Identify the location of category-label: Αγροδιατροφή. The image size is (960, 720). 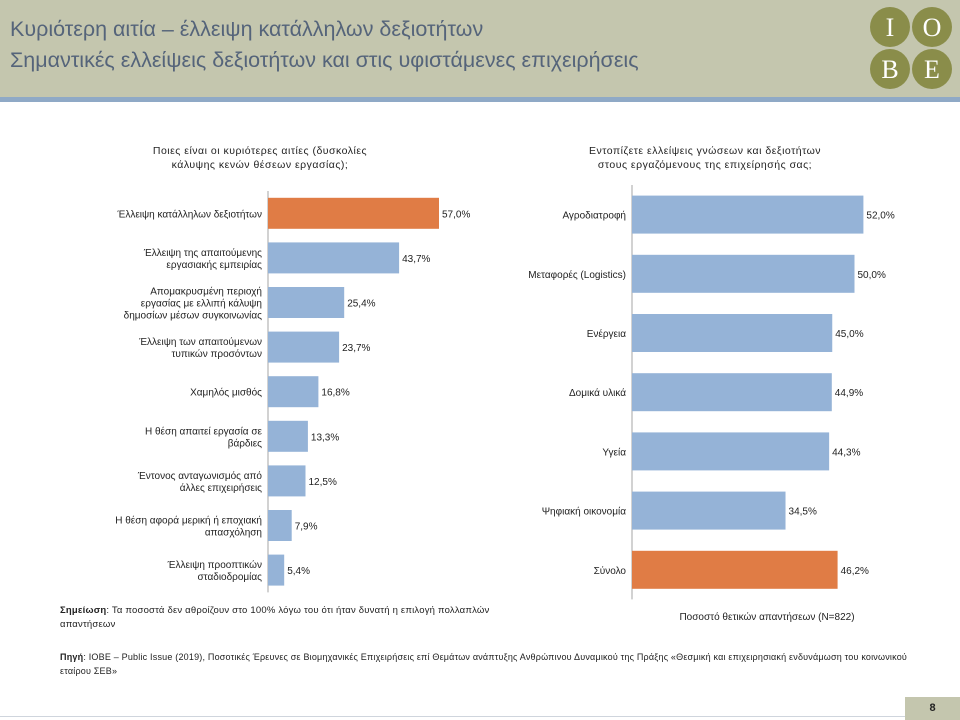
(594, 216).